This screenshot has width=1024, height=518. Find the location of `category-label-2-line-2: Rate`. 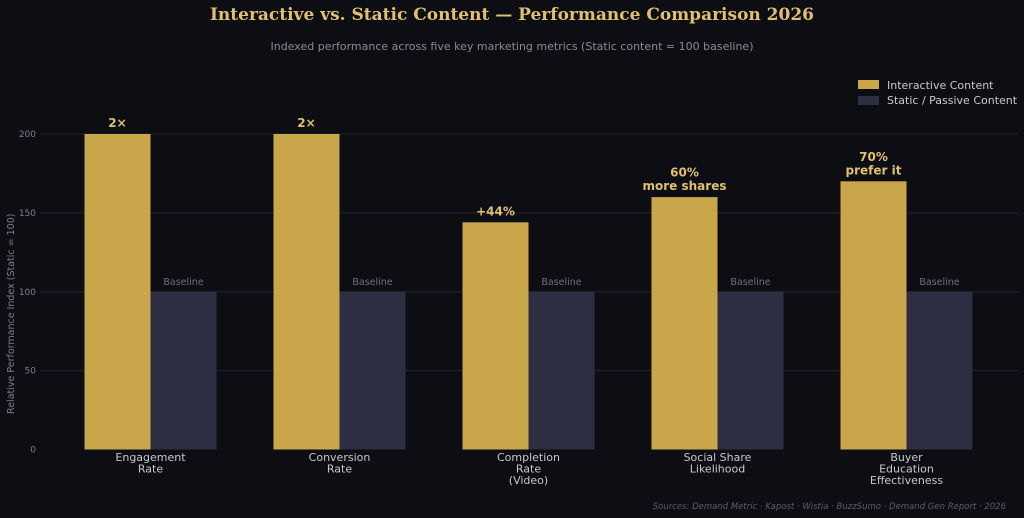

category-label-2-line-2: Rate is located at coordinates (339, 469).